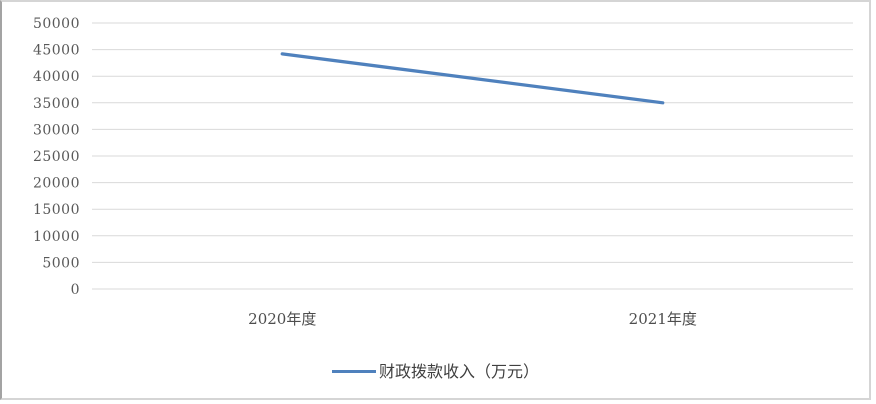 This screenshot has height=404, width=876. Describe the element at coordinates (56, 237) in the screenshot. I see `y-axis-tick-label: 10000` at that location.